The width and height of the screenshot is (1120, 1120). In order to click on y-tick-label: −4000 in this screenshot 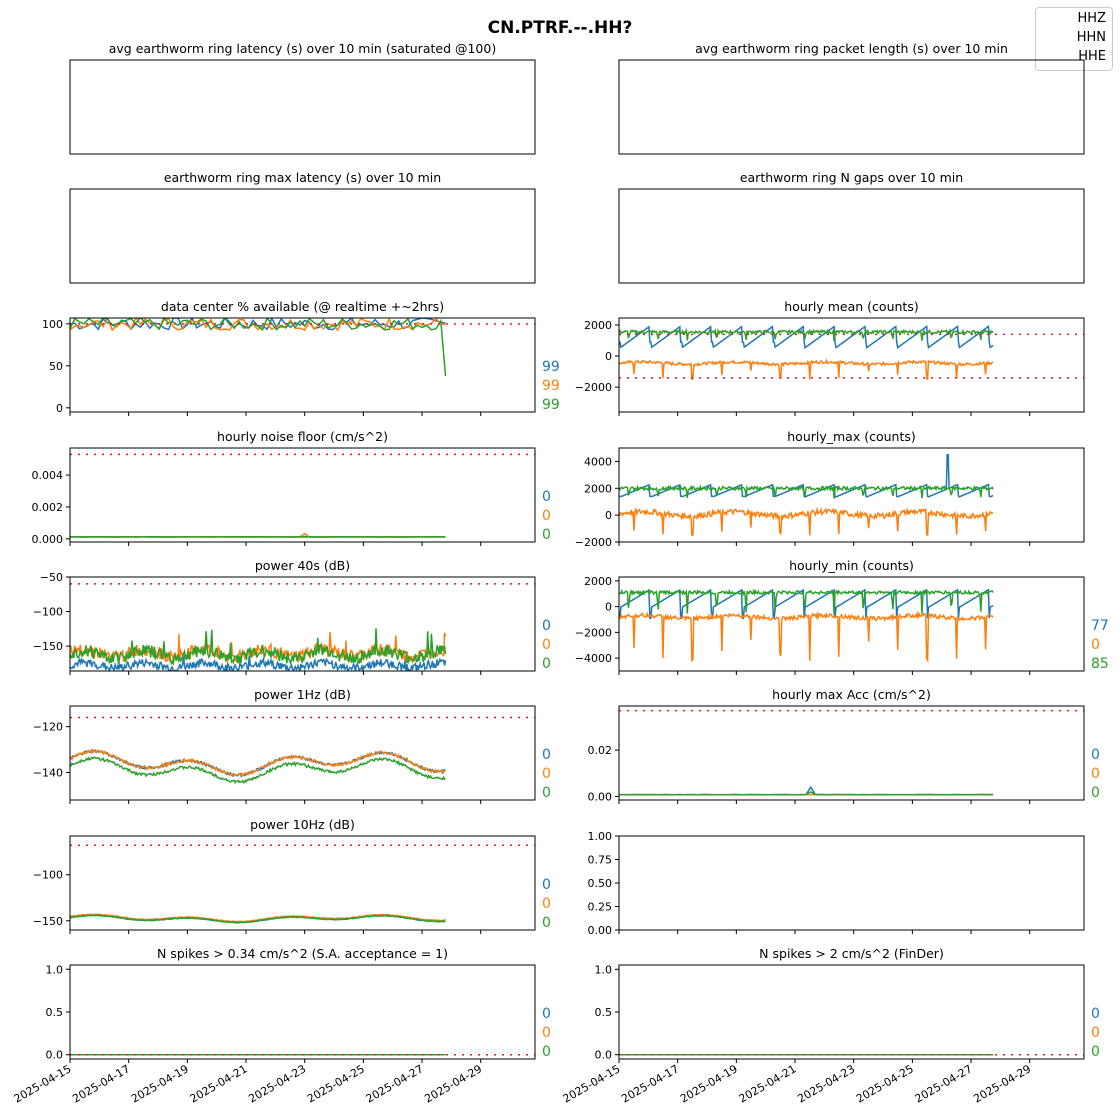, I will do `click(593, 658)`.